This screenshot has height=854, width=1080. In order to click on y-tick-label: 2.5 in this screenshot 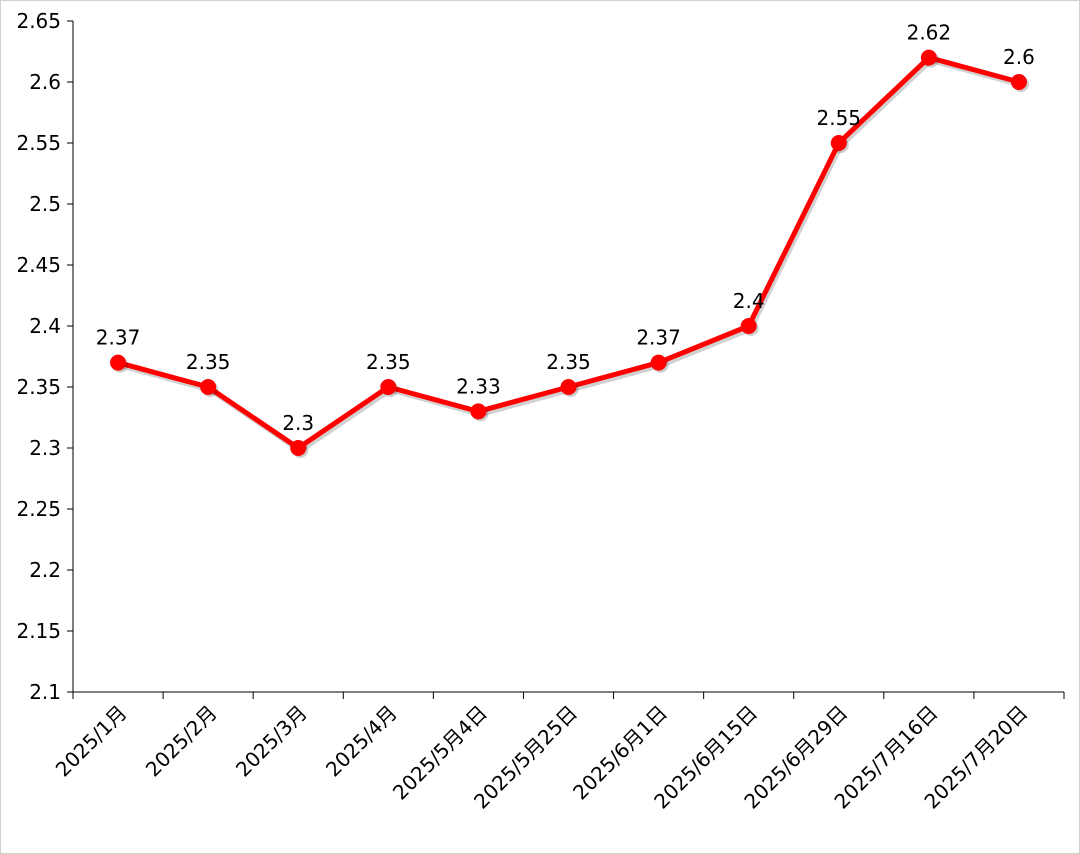, I will do `click(45, 204)`.